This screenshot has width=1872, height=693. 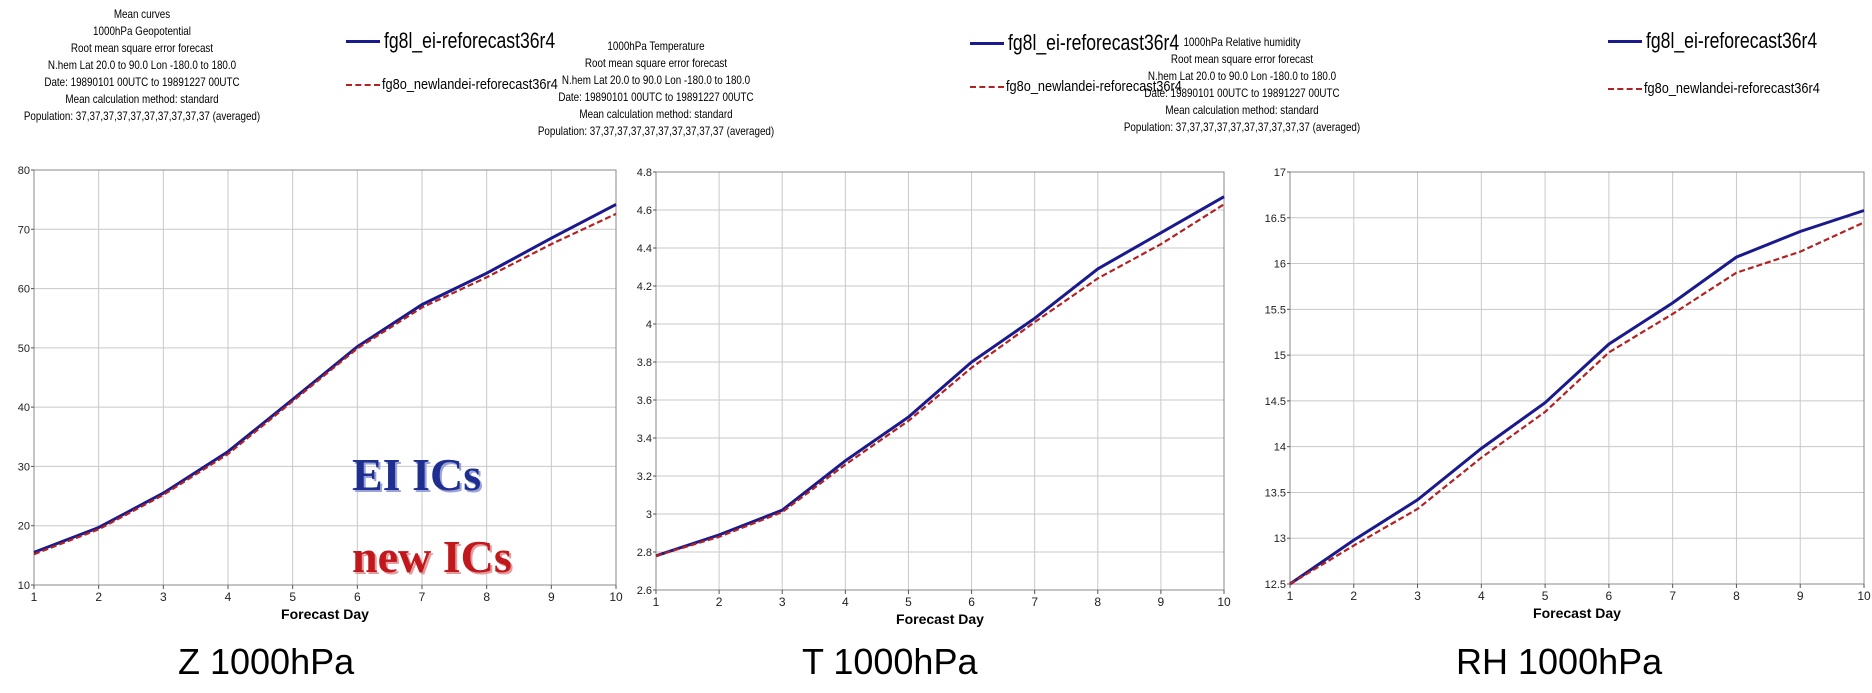 What do you see at coordinates (1280, 448) in the screenshot?
I see `y-tick-label: 14` at bounding box center [1280, 448].